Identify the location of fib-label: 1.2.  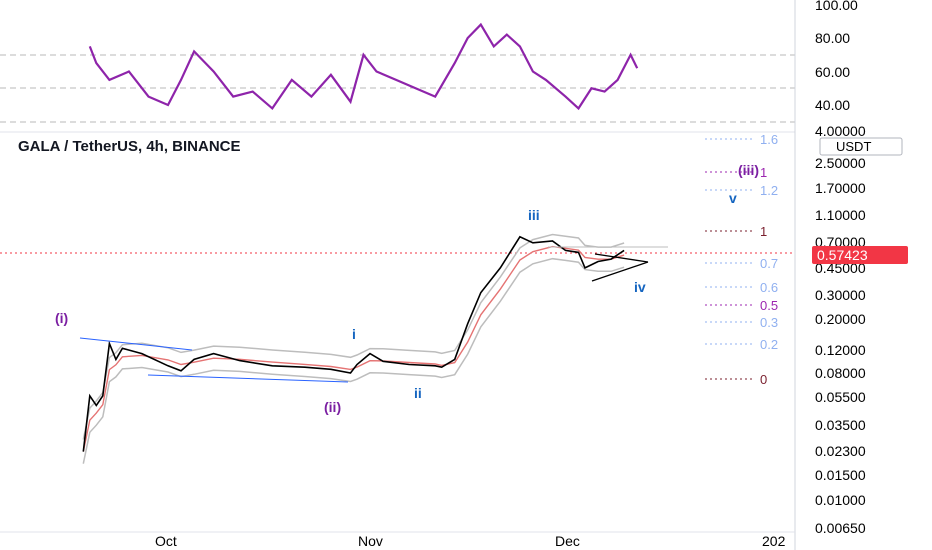
(769, 190).